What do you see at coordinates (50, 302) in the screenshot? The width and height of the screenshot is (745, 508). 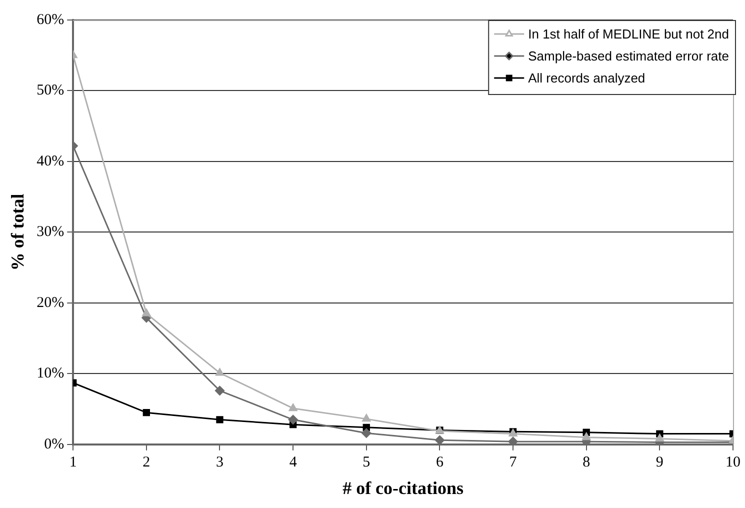 I see `y-tick-label: 20%` at bounding box center [50, 302].